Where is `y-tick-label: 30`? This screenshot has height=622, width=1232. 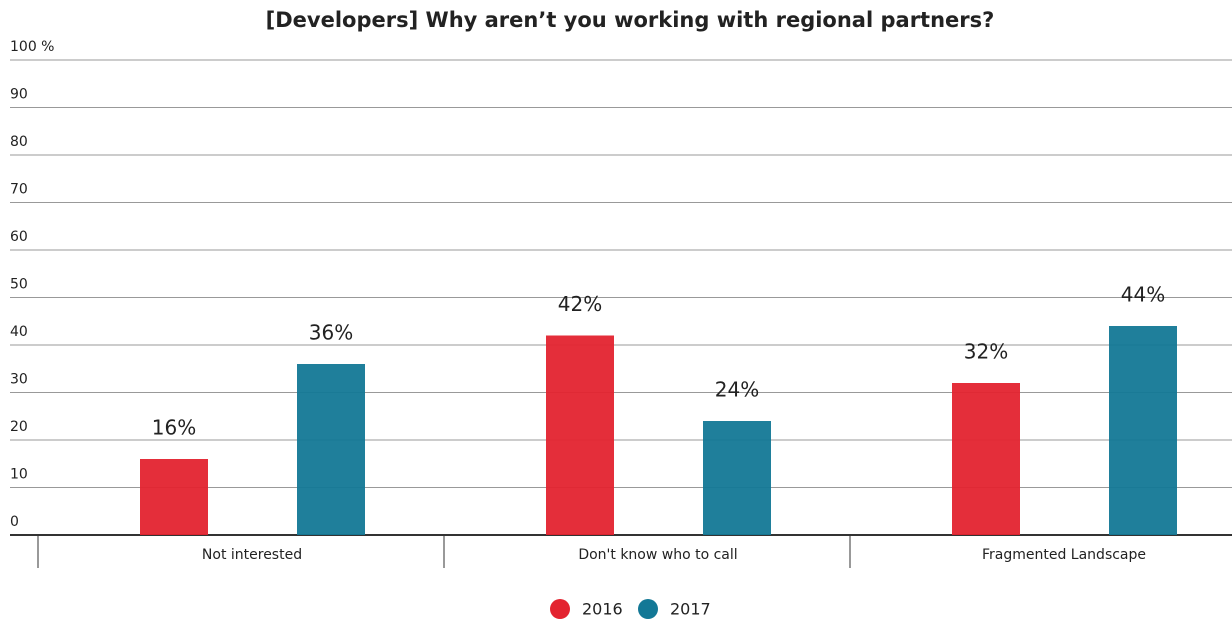
y-tick-label: 30 is located at coordinates (19, 380).